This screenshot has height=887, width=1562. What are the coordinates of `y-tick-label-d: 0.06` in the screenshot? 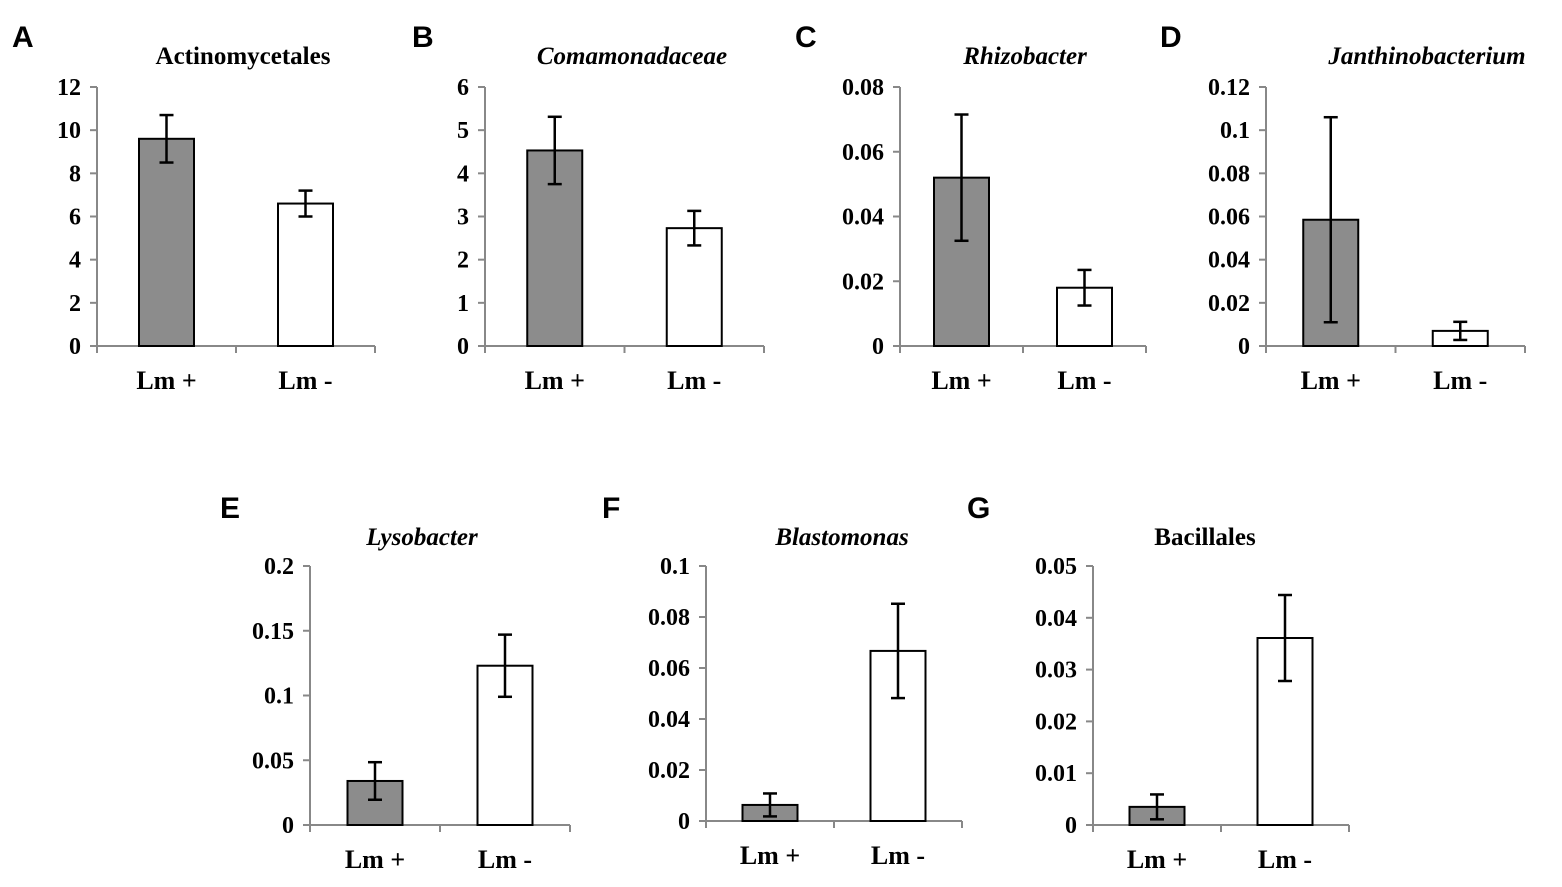 It's located at (1229, 218).